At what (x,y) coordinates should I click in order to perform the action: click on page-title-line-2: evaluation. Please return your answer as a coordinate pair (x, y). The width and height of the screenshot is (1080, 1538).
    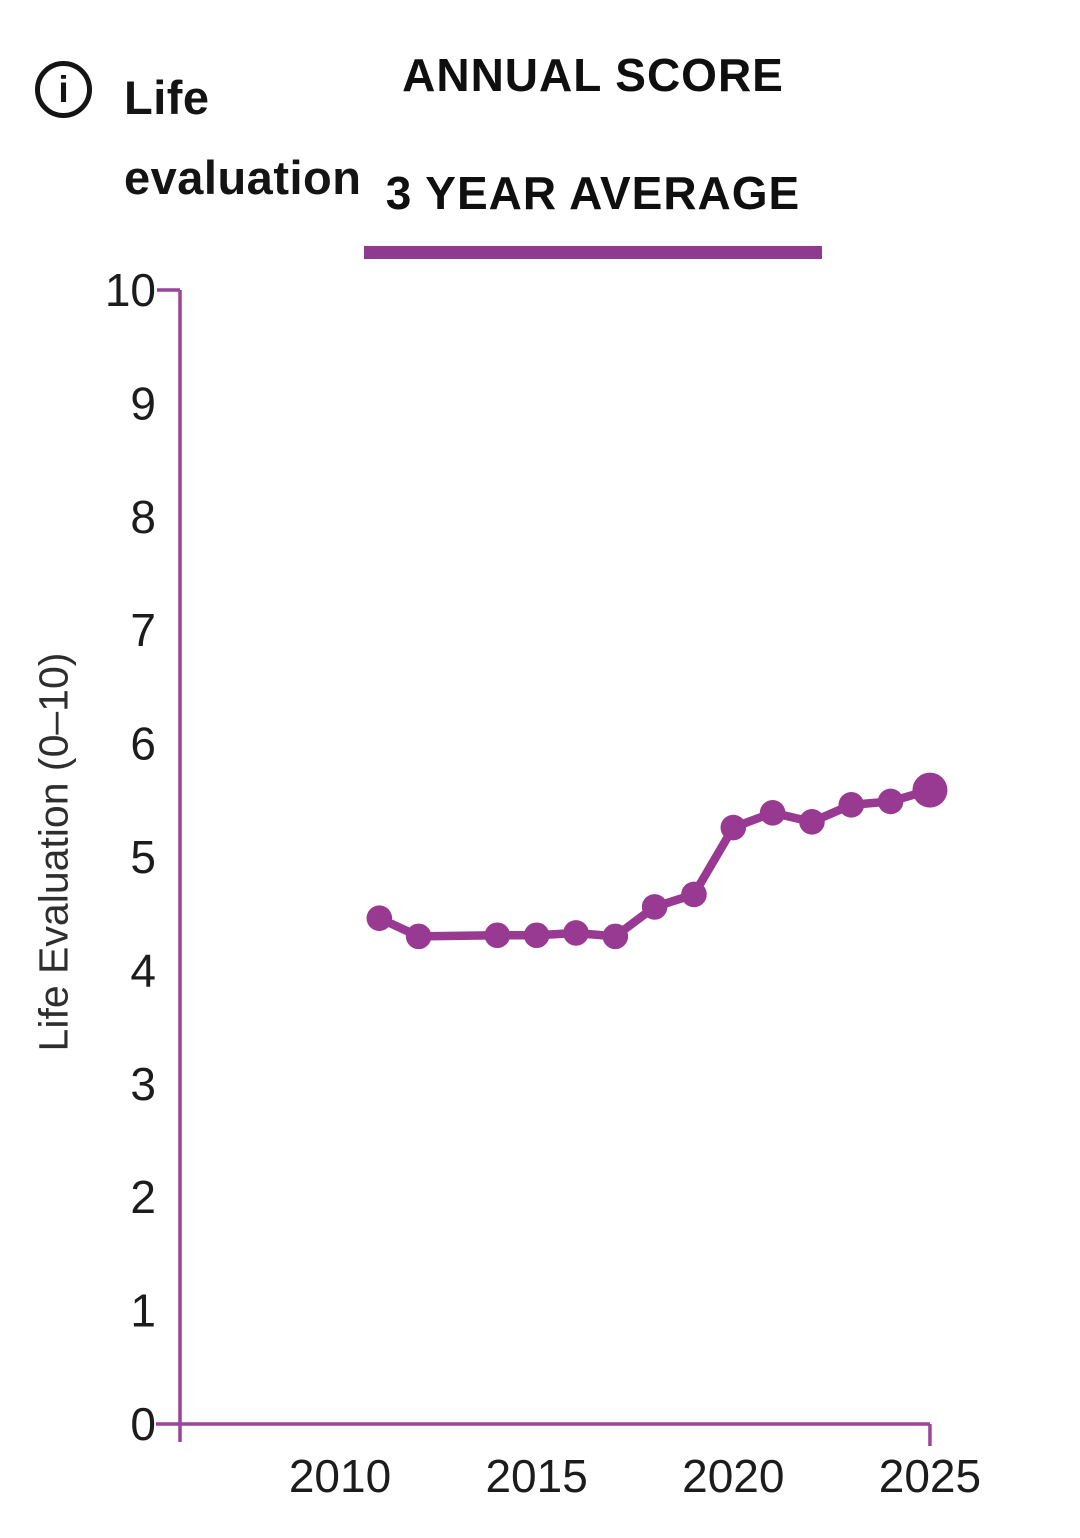
    Looking at the image, I should click on (243, 177).